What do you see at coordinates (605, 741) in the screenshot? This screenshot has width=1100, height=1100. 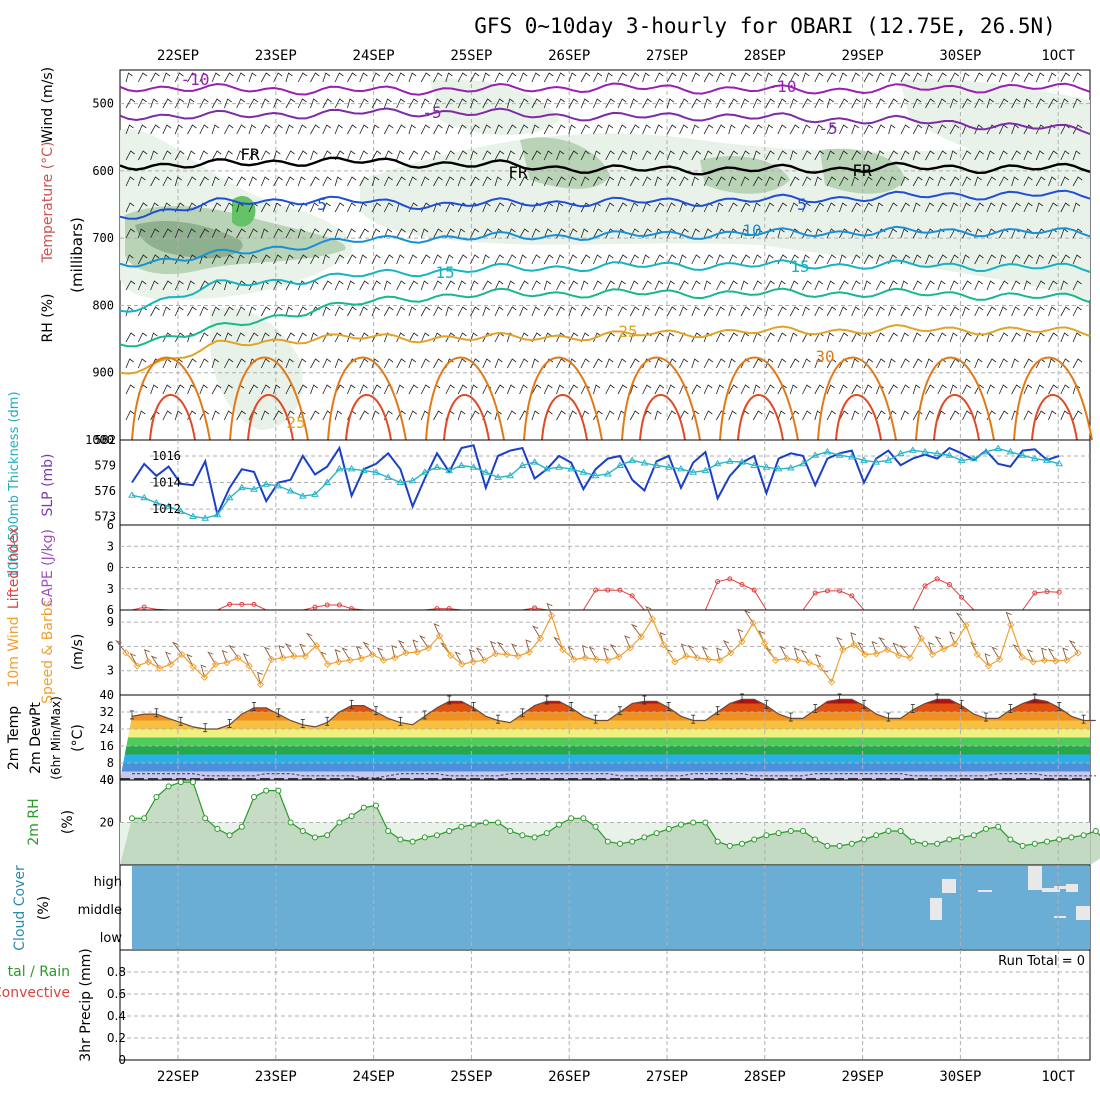 I see `temp-band` at bounding box center [605, 741].